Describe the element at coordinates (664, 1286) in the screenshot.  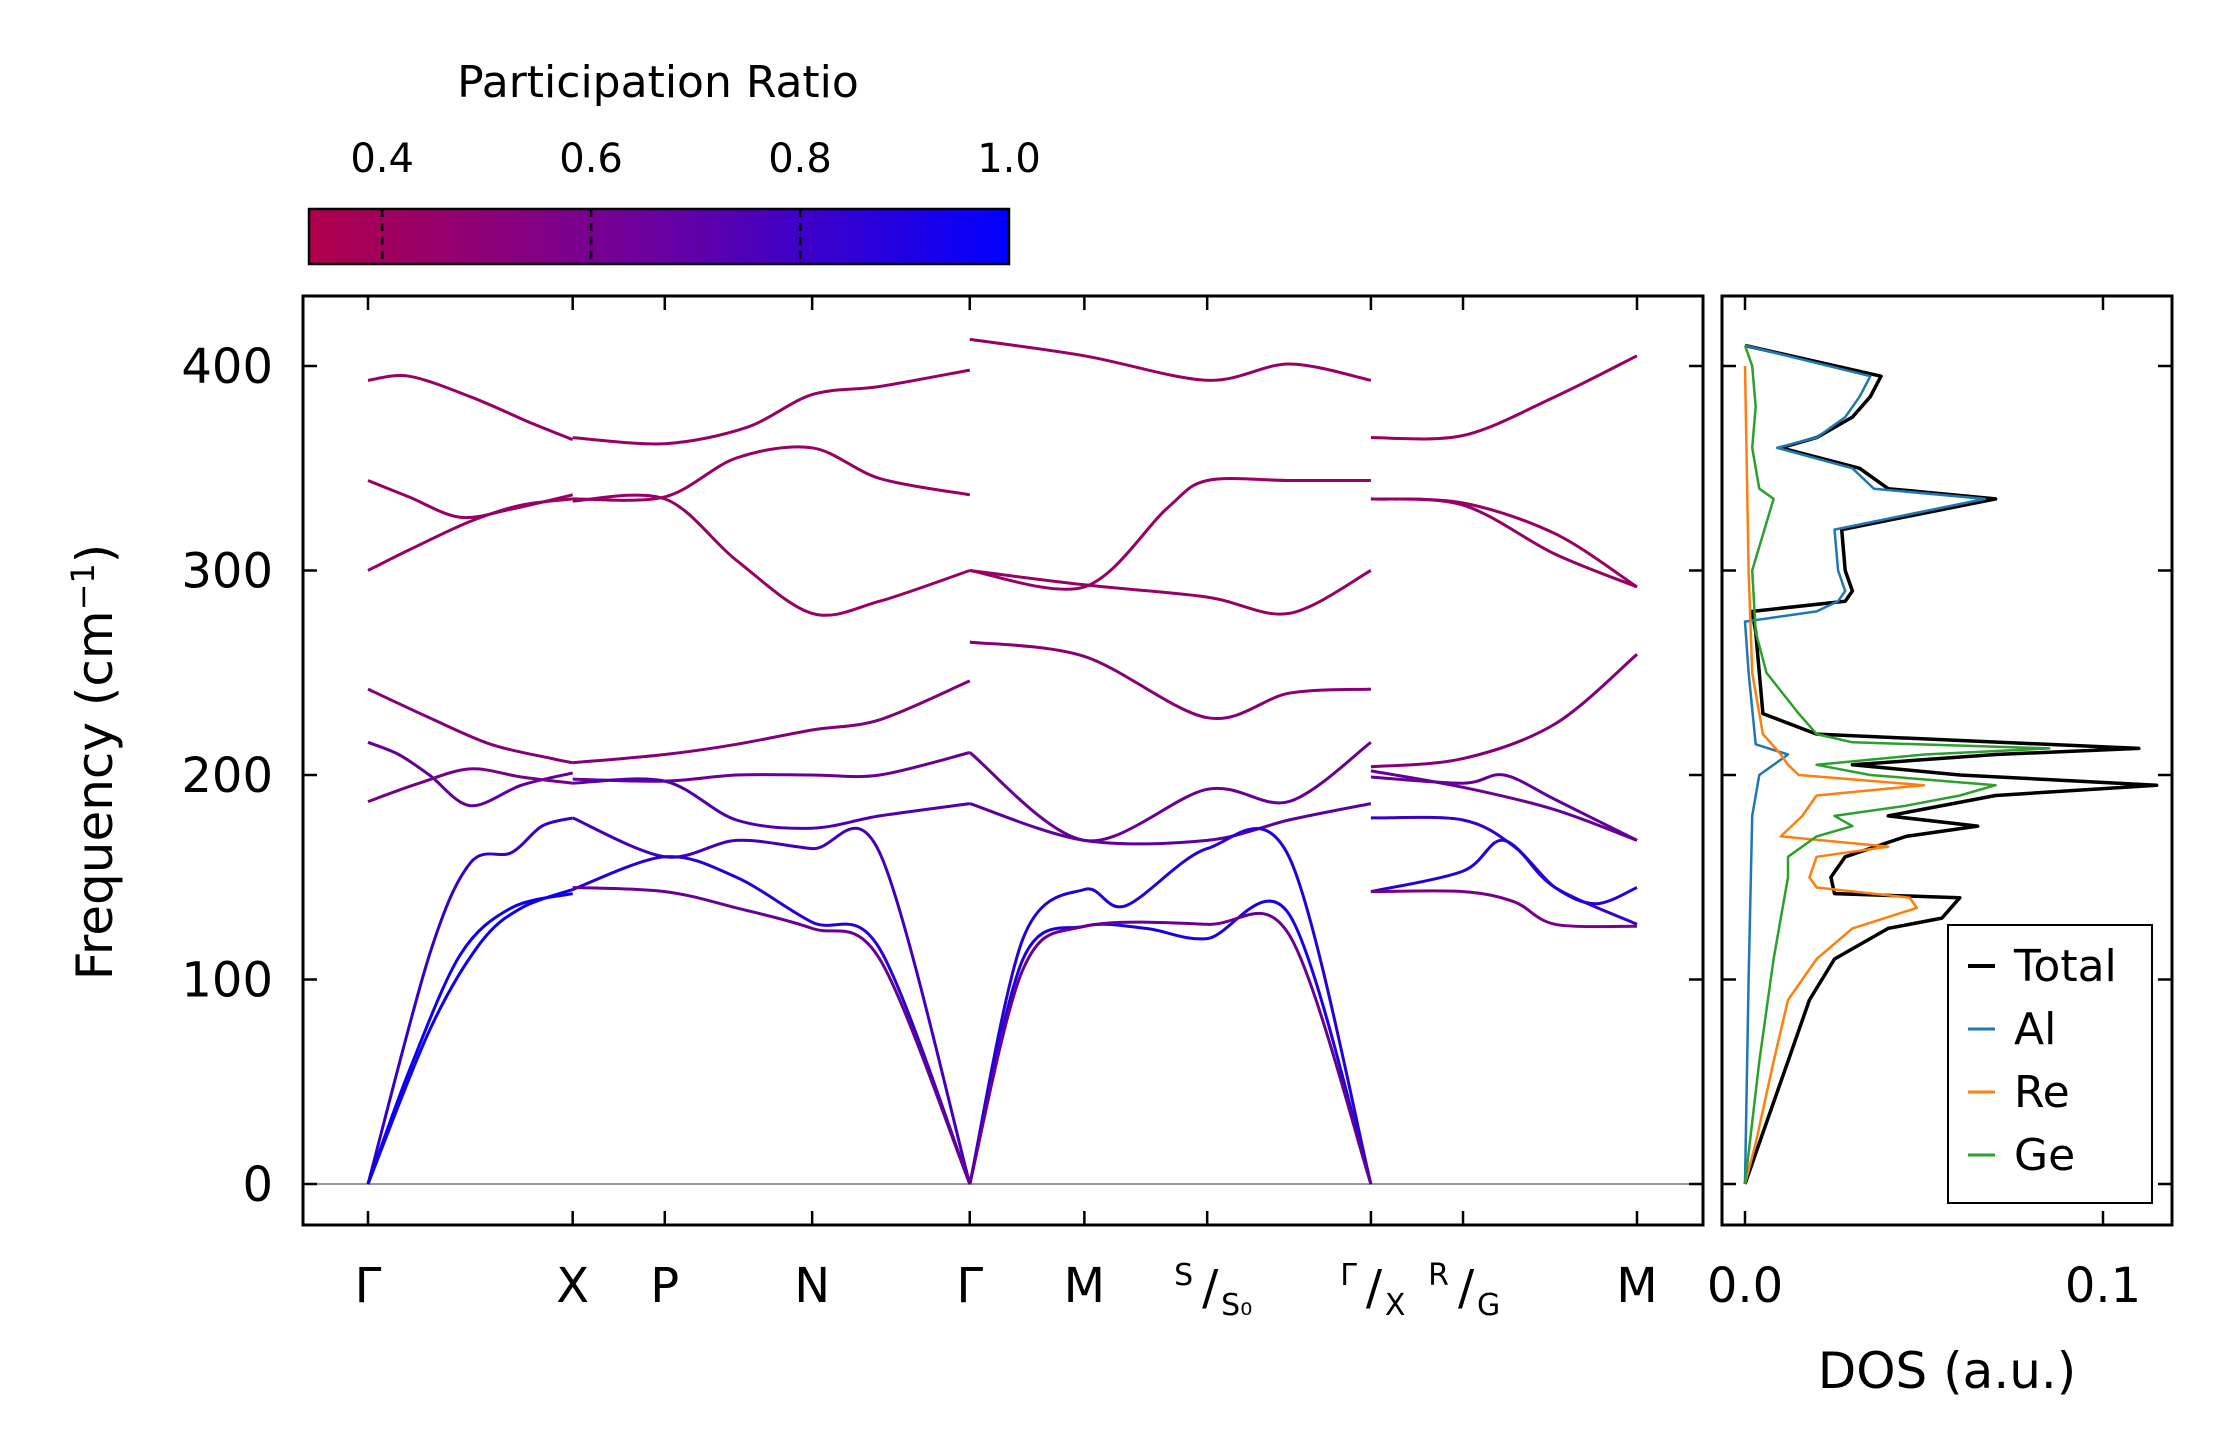
I see `x-tick-label: P` at that location.